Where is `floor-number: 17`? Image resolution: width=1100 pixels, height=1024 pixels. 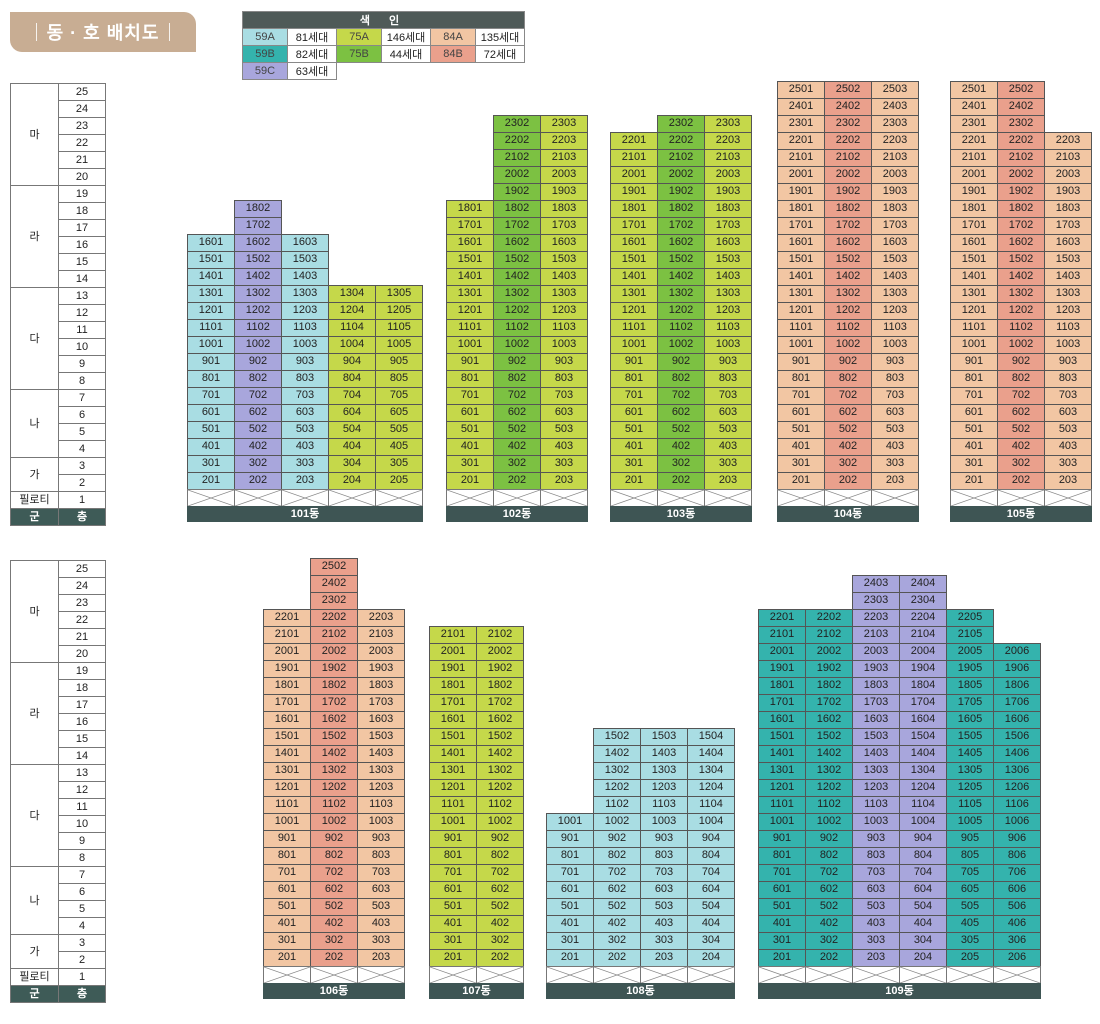 floor-number: 17 is located at coordinates (82, 705).